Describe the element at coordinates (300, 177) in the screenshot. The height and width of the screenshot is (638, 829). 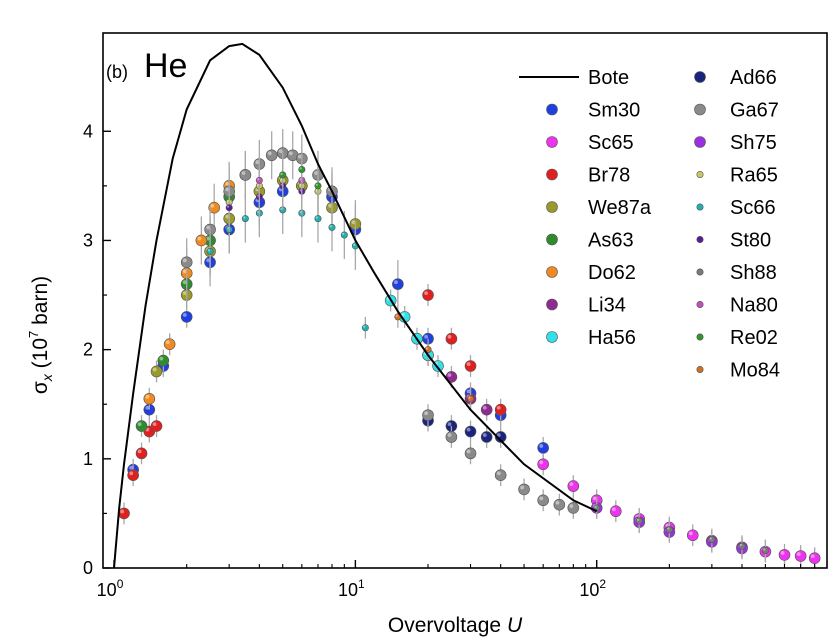
I see `series-re02` at that location.